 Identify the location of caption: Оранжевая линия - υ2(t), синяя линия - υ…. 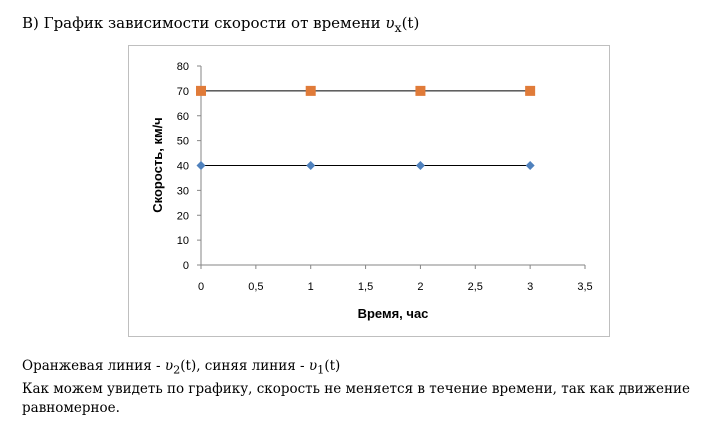
(362, 387).